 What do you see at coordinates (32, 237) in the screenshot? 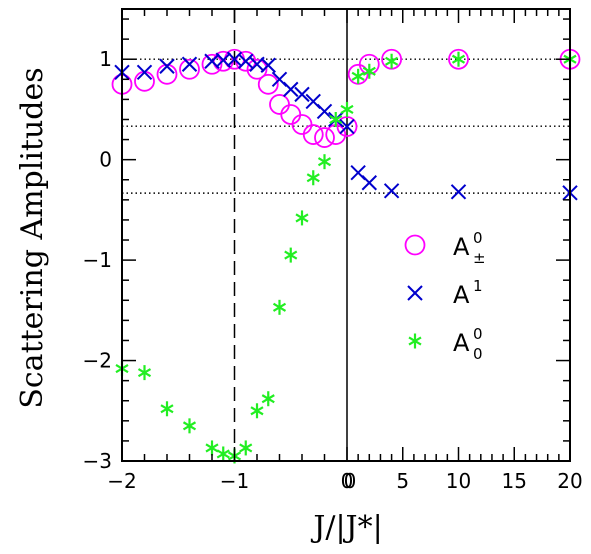
I see `y-axis-title: Scattering Amplitudes` at bounding box center [32, 237].